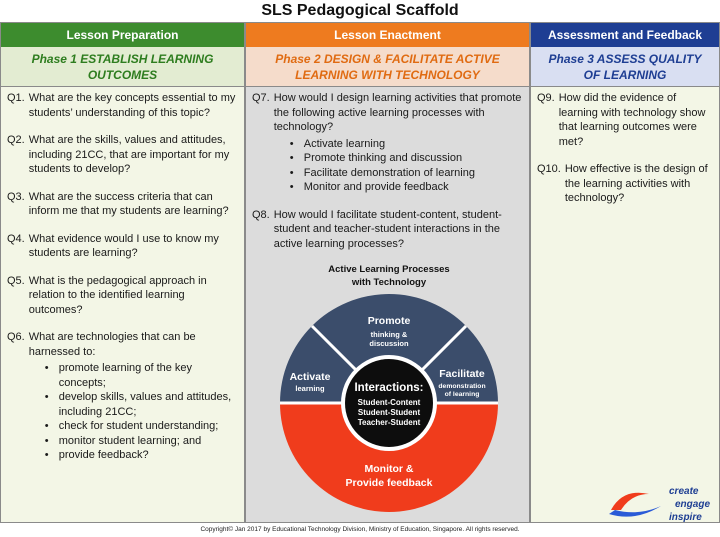 The image size is (720, 537). Describe the element at coordinates (360, 10) in the screenshot. I see `page-title: SLS Pedagogical Scaffold` at that location.